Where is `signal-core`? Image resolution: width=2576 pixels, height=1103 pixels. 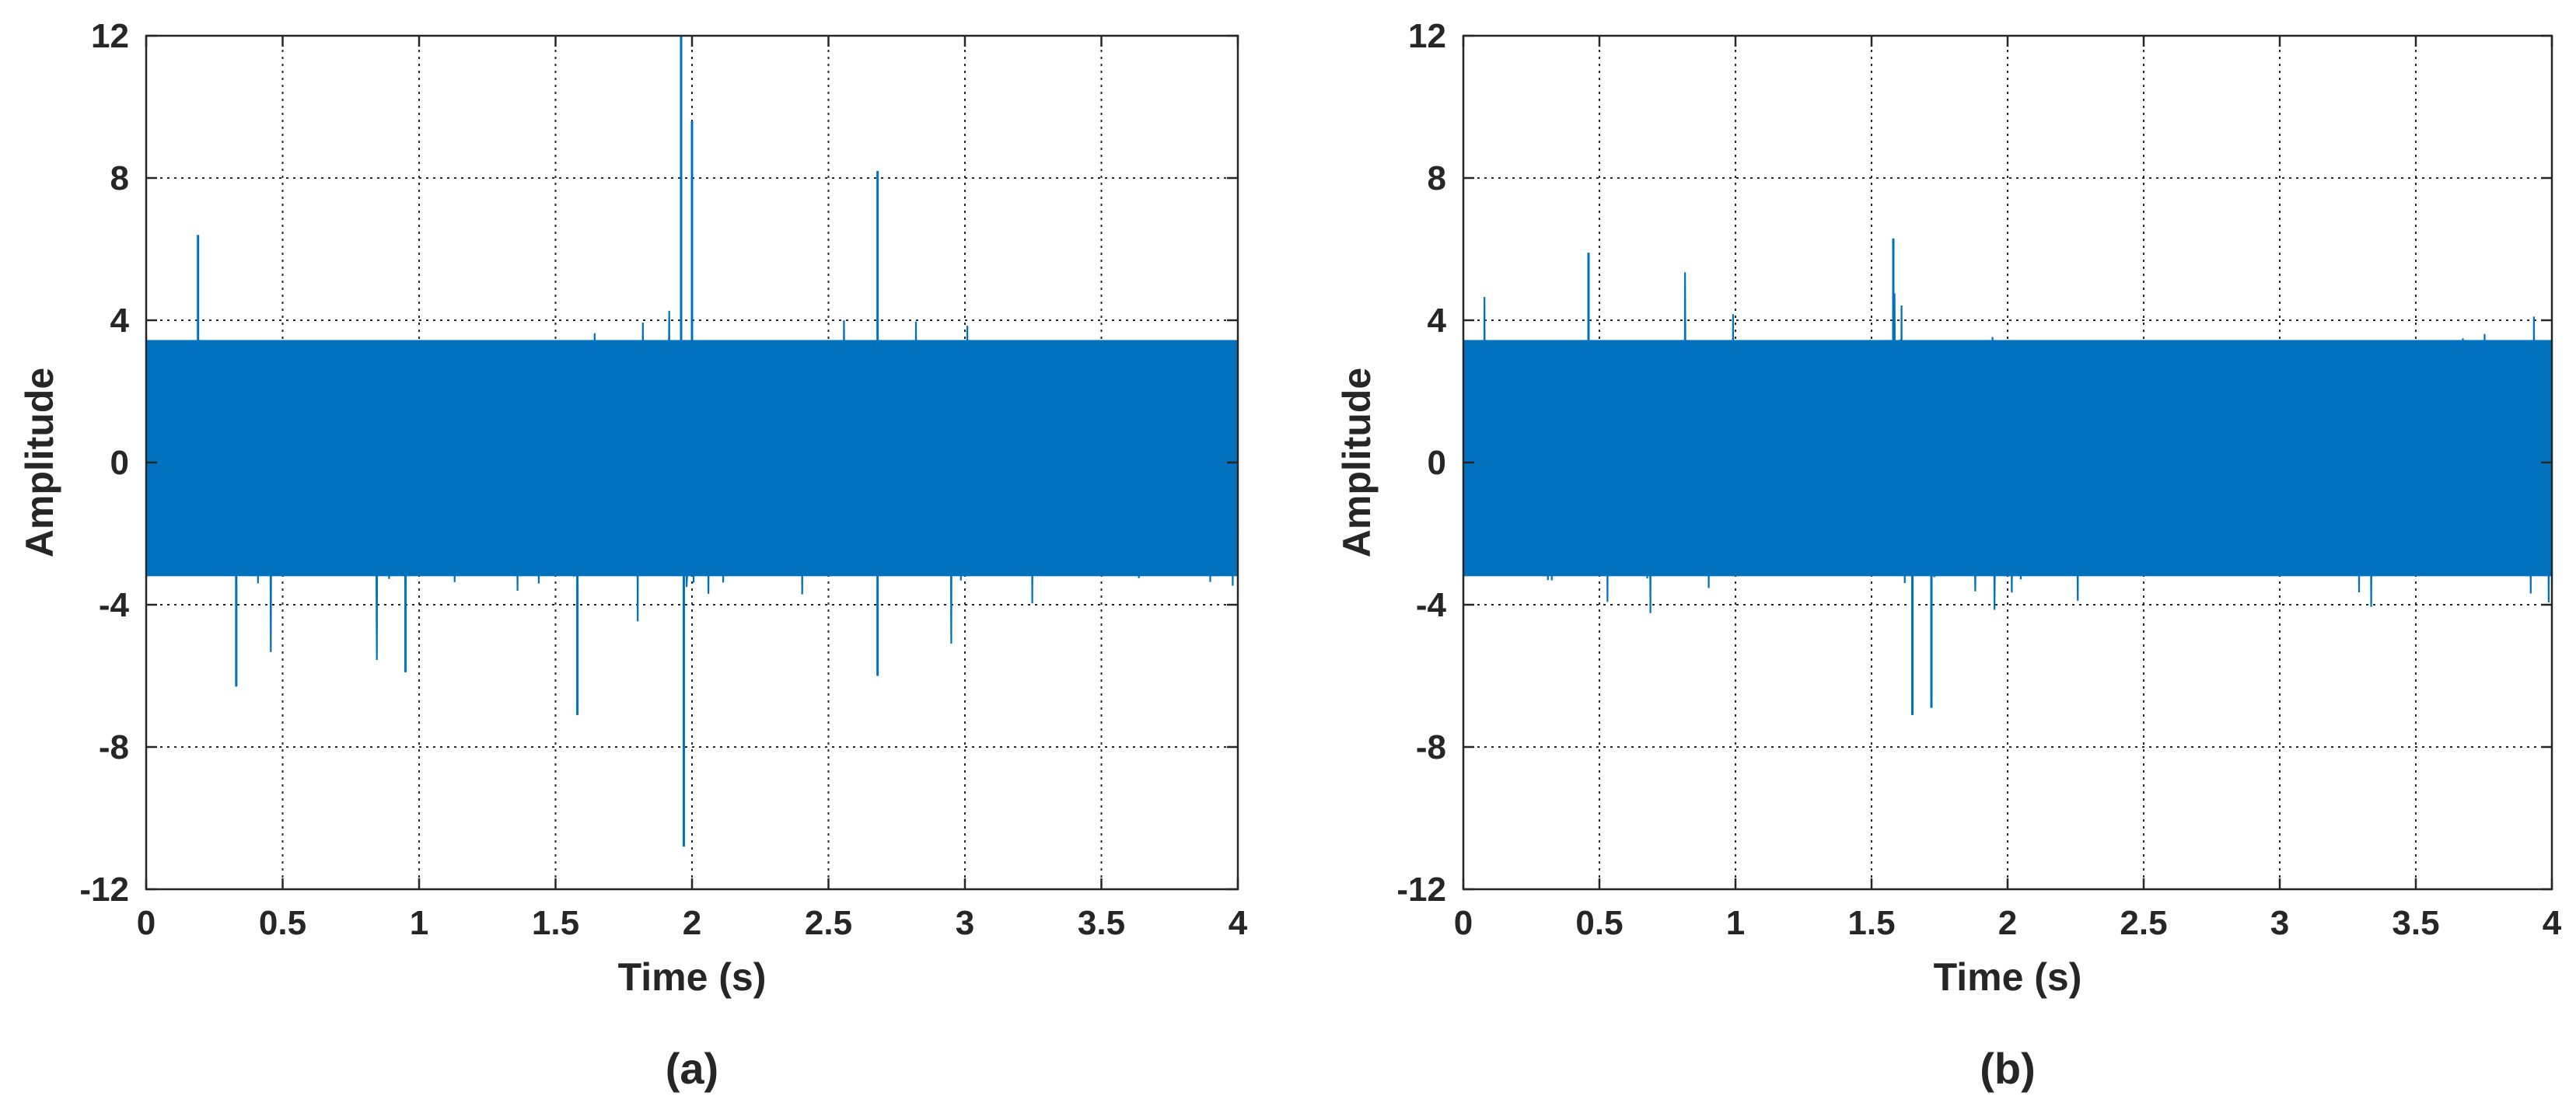 signal-core is located at coordinates (2007, 458).